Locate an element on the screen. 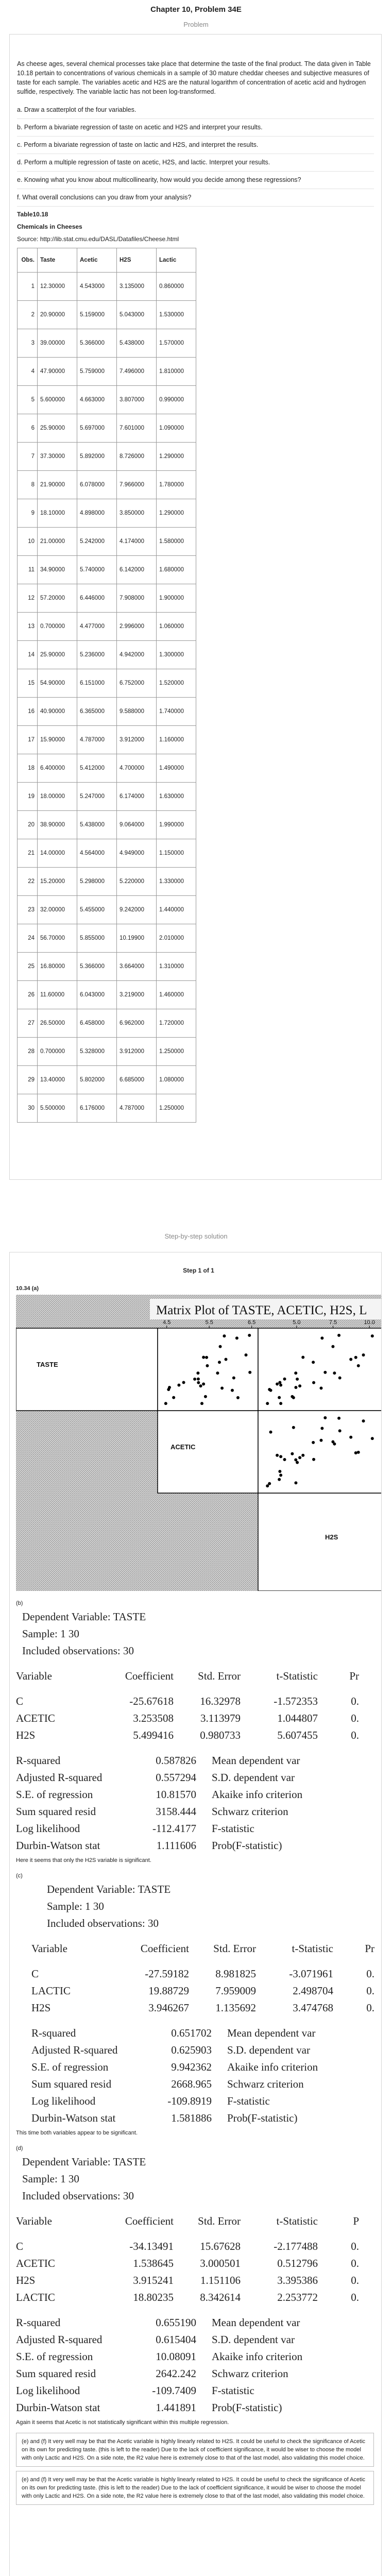  table-cell: 26 is located at coordinates (27, 994).